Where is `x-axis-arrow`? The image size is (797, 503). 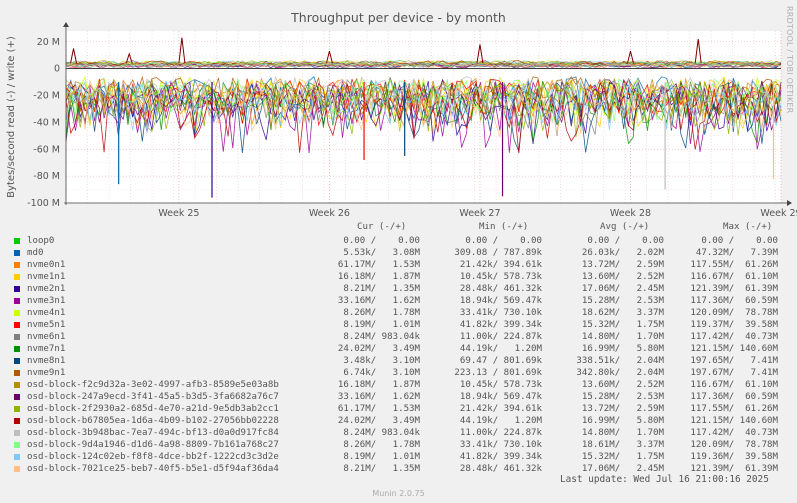
x-axis-arrow is located at coordinates (789, 203).